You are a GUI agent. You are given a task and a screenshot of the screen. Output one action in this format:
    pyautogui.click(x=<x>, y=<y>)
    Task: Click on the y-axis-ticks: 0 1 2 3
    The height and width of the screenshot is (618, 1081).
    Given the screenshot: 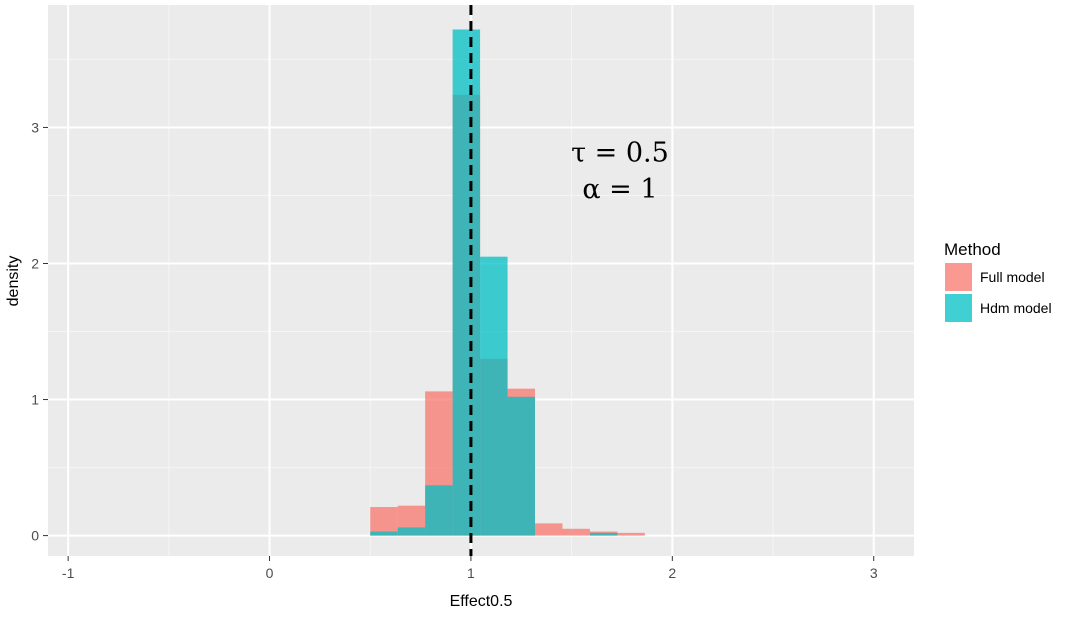 What is the action you would take?
    pyautogui.click(x=39, y=331)
    